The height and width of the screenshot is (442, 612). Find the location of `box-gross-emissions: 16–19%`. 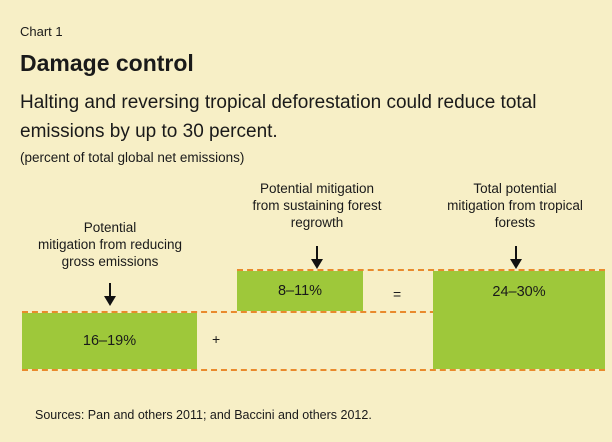

box-gross-emissions: 16–19% is located at coordinates (109, 341).